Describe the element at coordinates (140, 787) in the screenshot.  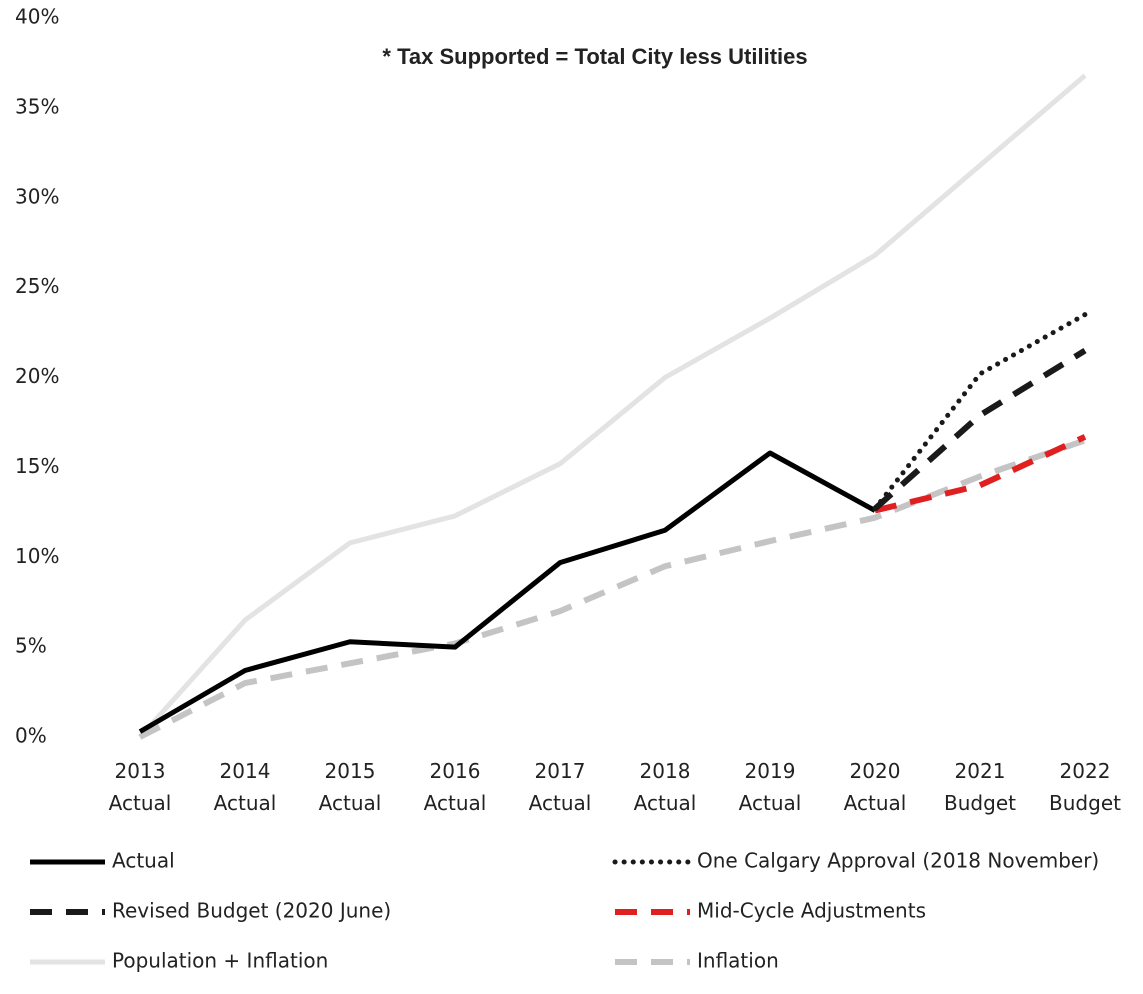
I see `x-tick-label: 2013 Actual` at that location.